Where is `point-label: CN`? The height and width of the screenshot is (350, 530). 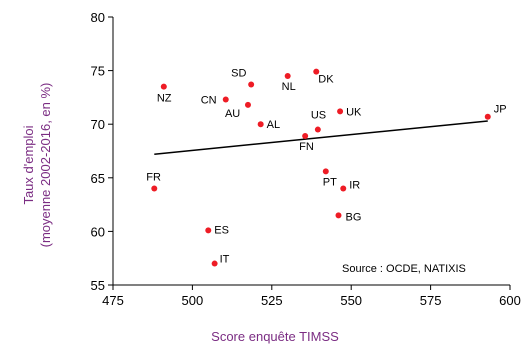
point-label: CN is located at coordinates (209, 101).